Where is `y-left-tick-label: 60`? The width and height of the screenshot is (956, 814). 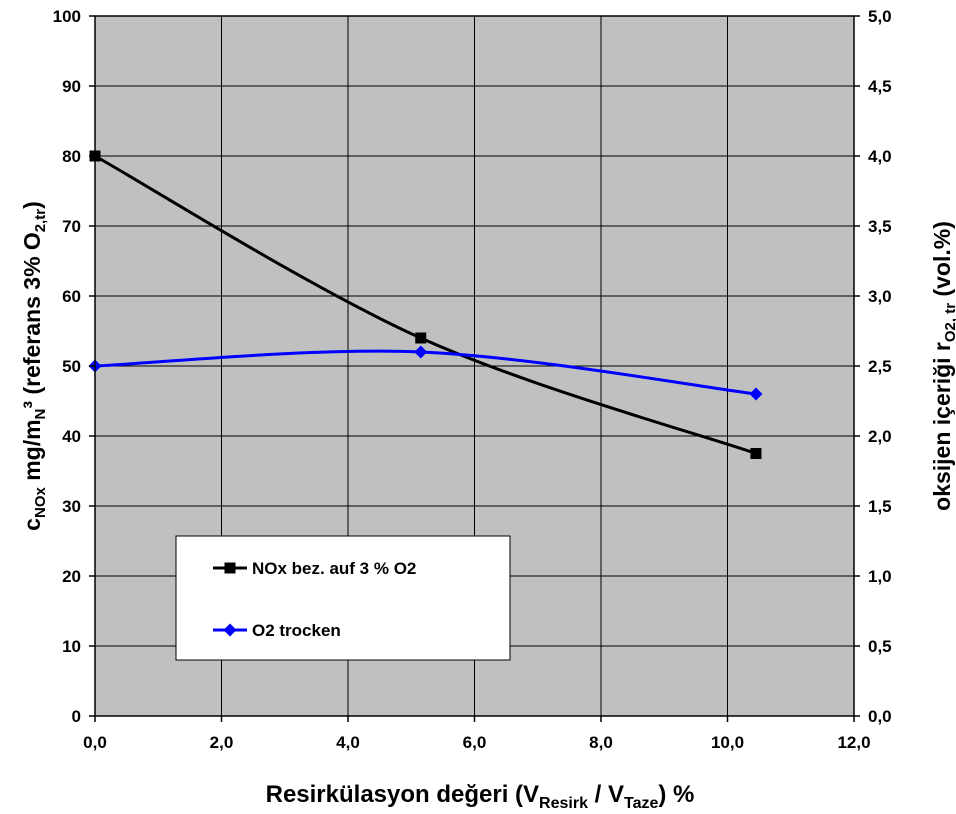
y-left-tick-label: 60 is located at coordinates (71, 296).